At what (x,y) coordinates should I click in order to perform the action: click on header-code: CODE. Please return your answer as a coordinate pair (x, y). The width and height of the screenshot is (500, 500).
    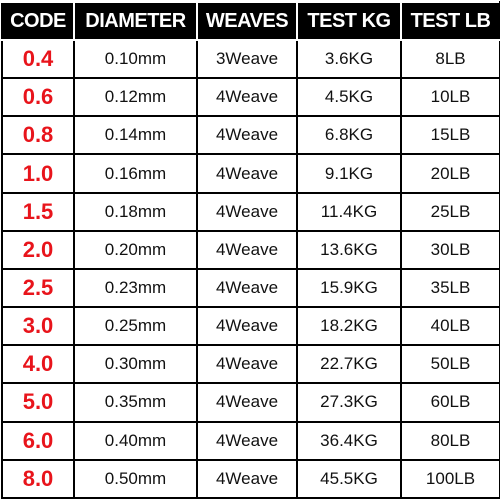
    Looking at the image, I should click on (38, 21).